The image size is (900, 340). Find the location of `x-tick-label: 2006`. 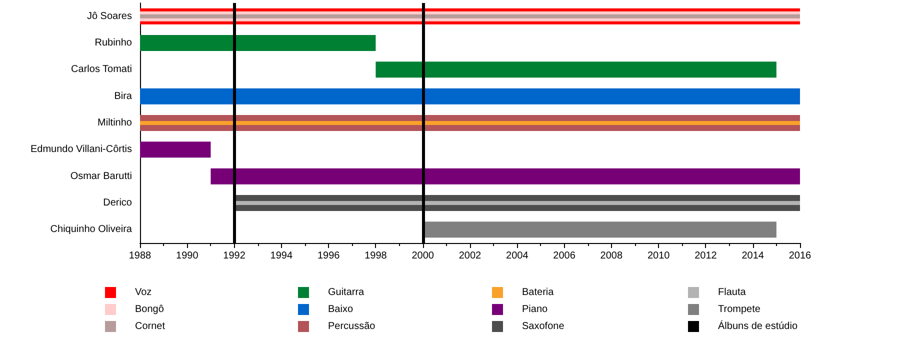

x-tick-label: 2006 is located at coordinates (564, 256).